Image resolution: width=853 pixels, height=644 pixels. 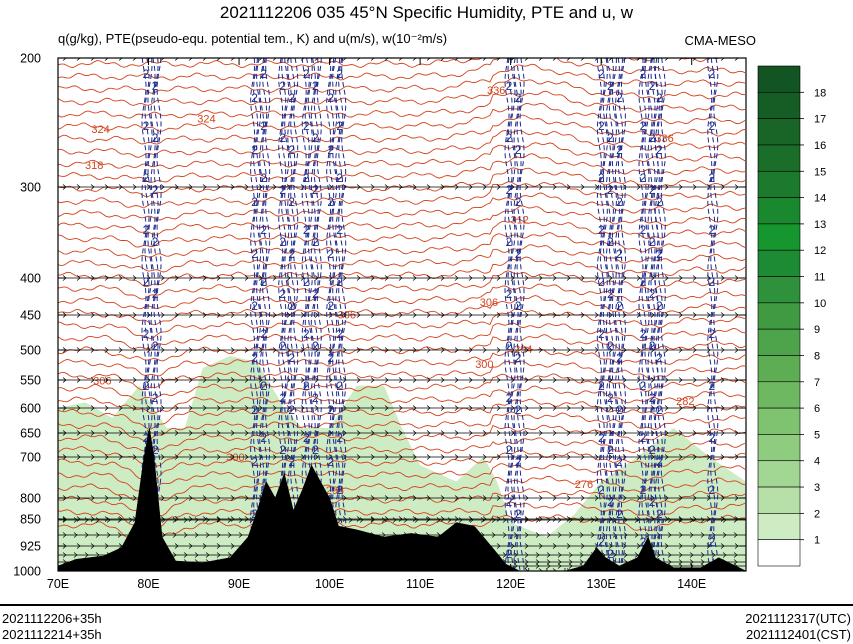 What do you see at coordinates (30, 188) in the screenshot?
I see `y-tick-label: 300` at bounding box center [30, 188].